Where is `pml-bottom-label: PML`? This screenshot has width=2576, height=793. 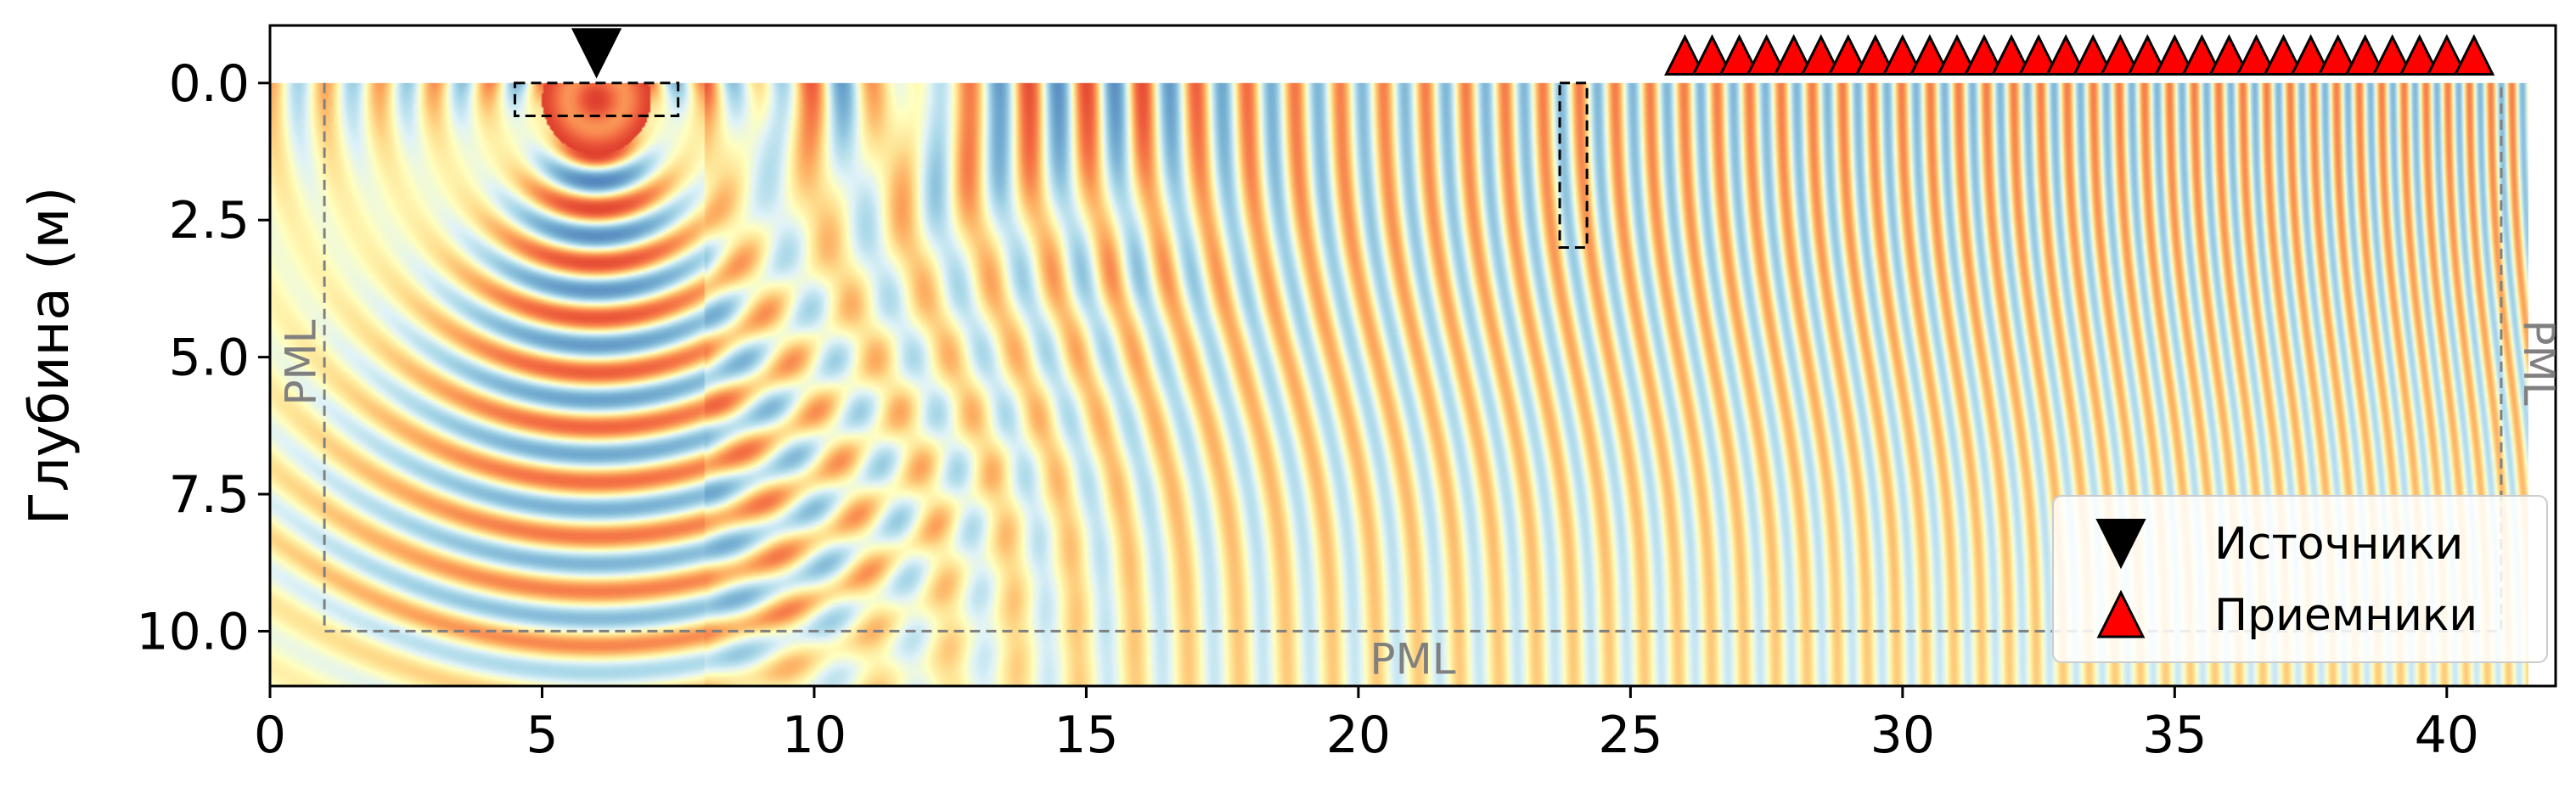 pml-bottom-label: PML is located at coordinates (1412, 659).